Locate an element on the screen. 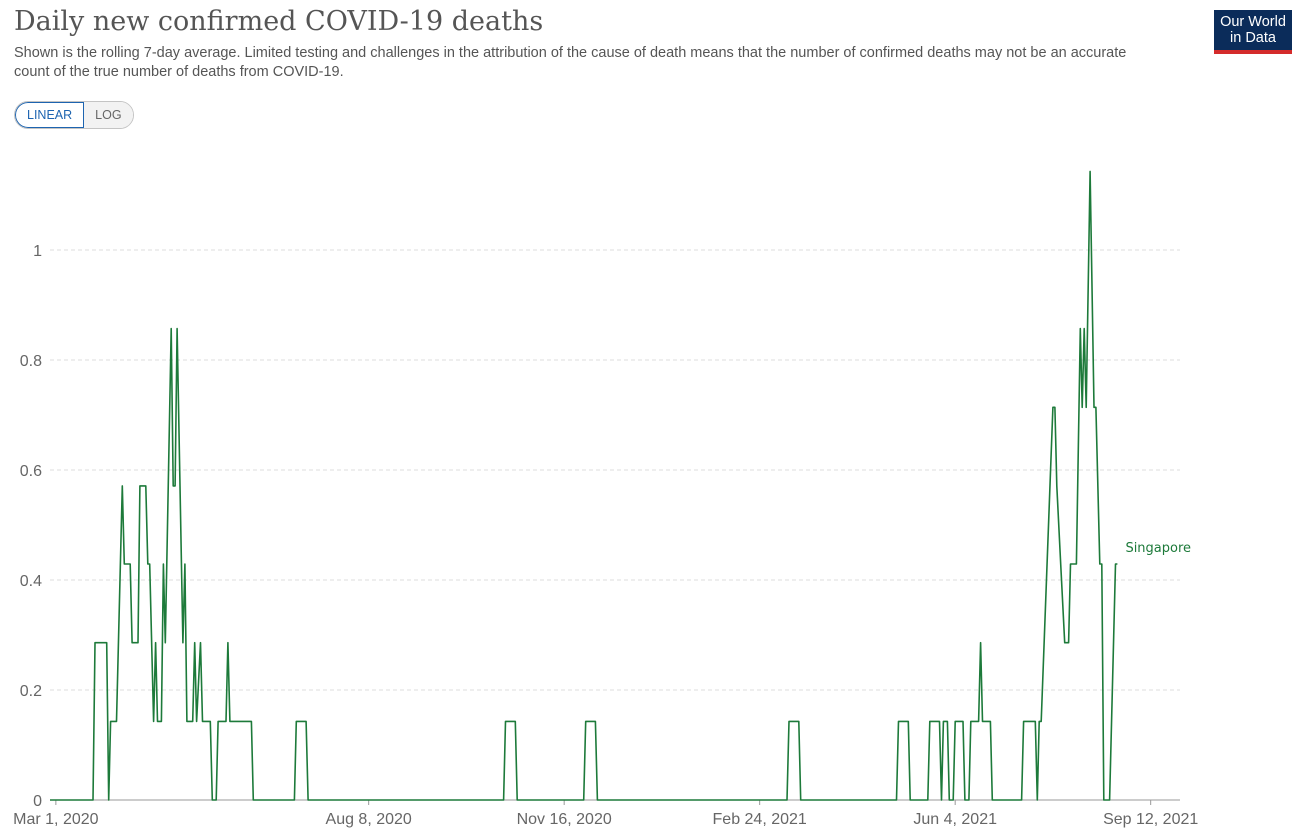 The height and width of the screenshot is (837, 1298). log-scale-button: LOG is located at coordinates (108, 115).